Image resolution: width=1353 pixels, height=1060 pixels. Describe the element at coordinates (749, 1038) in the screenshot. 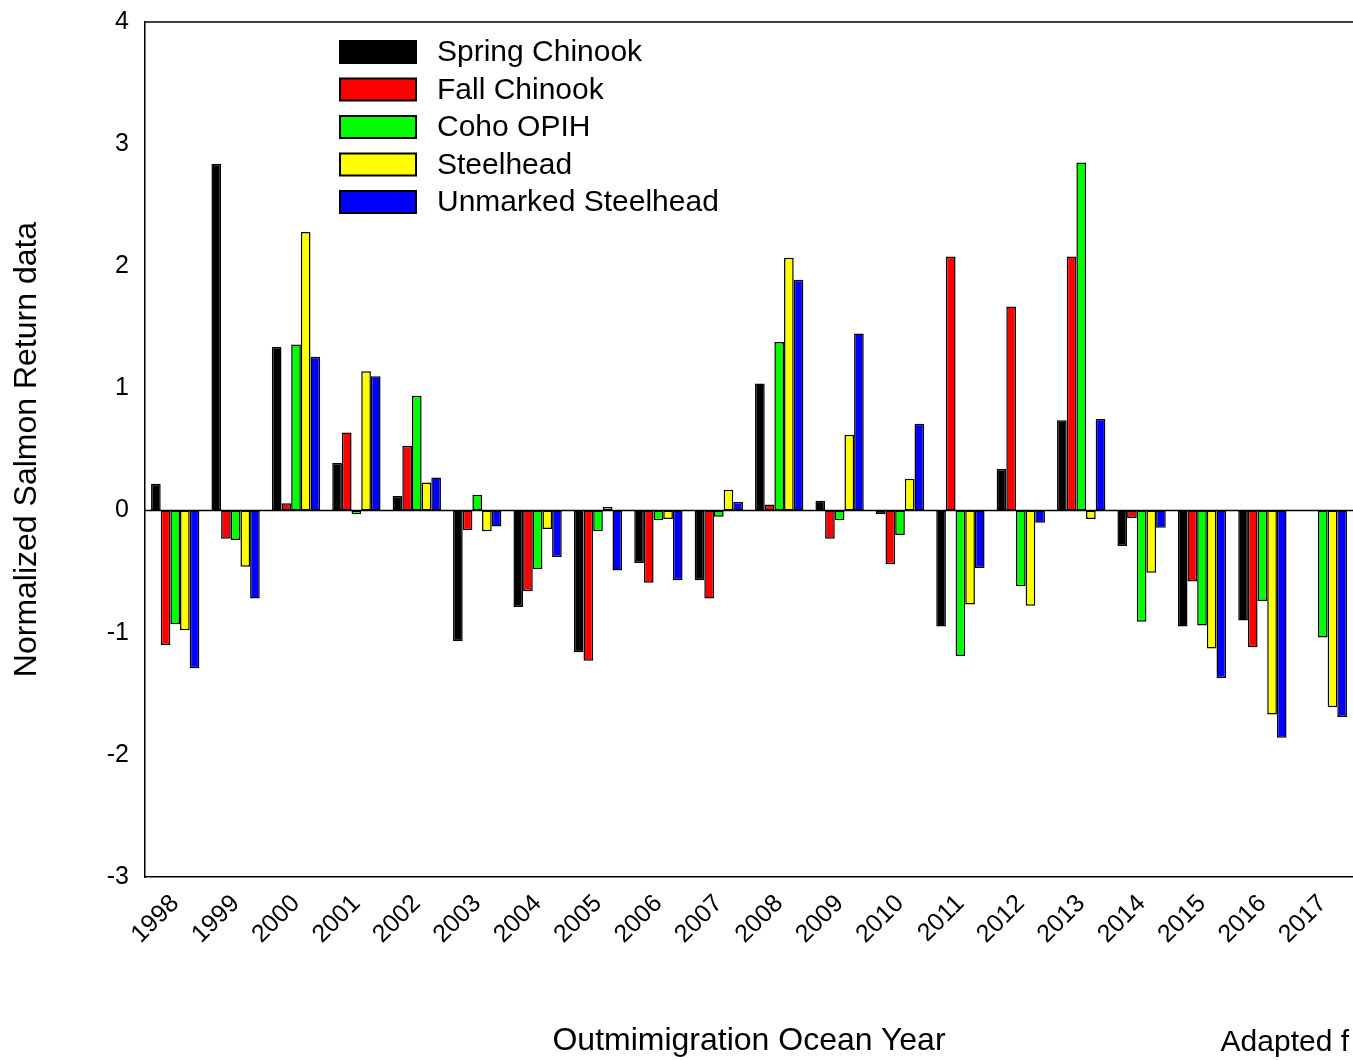

I see `x-axis-title: Outmimigration Ocean Year` at that location.